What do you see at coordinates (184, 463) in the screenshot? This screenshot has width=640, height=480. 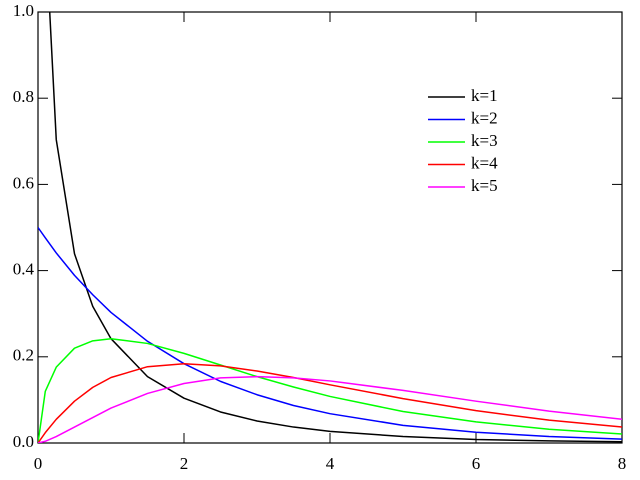 I see `x-tick-label: 2` at bounding box center [184, 463].